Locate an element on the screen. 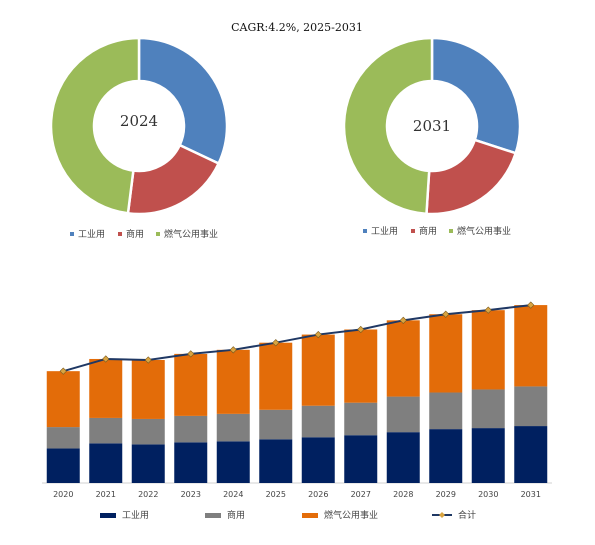 The image size is (595, 545). total-marker-2024 is located at coordinates (233, 350).